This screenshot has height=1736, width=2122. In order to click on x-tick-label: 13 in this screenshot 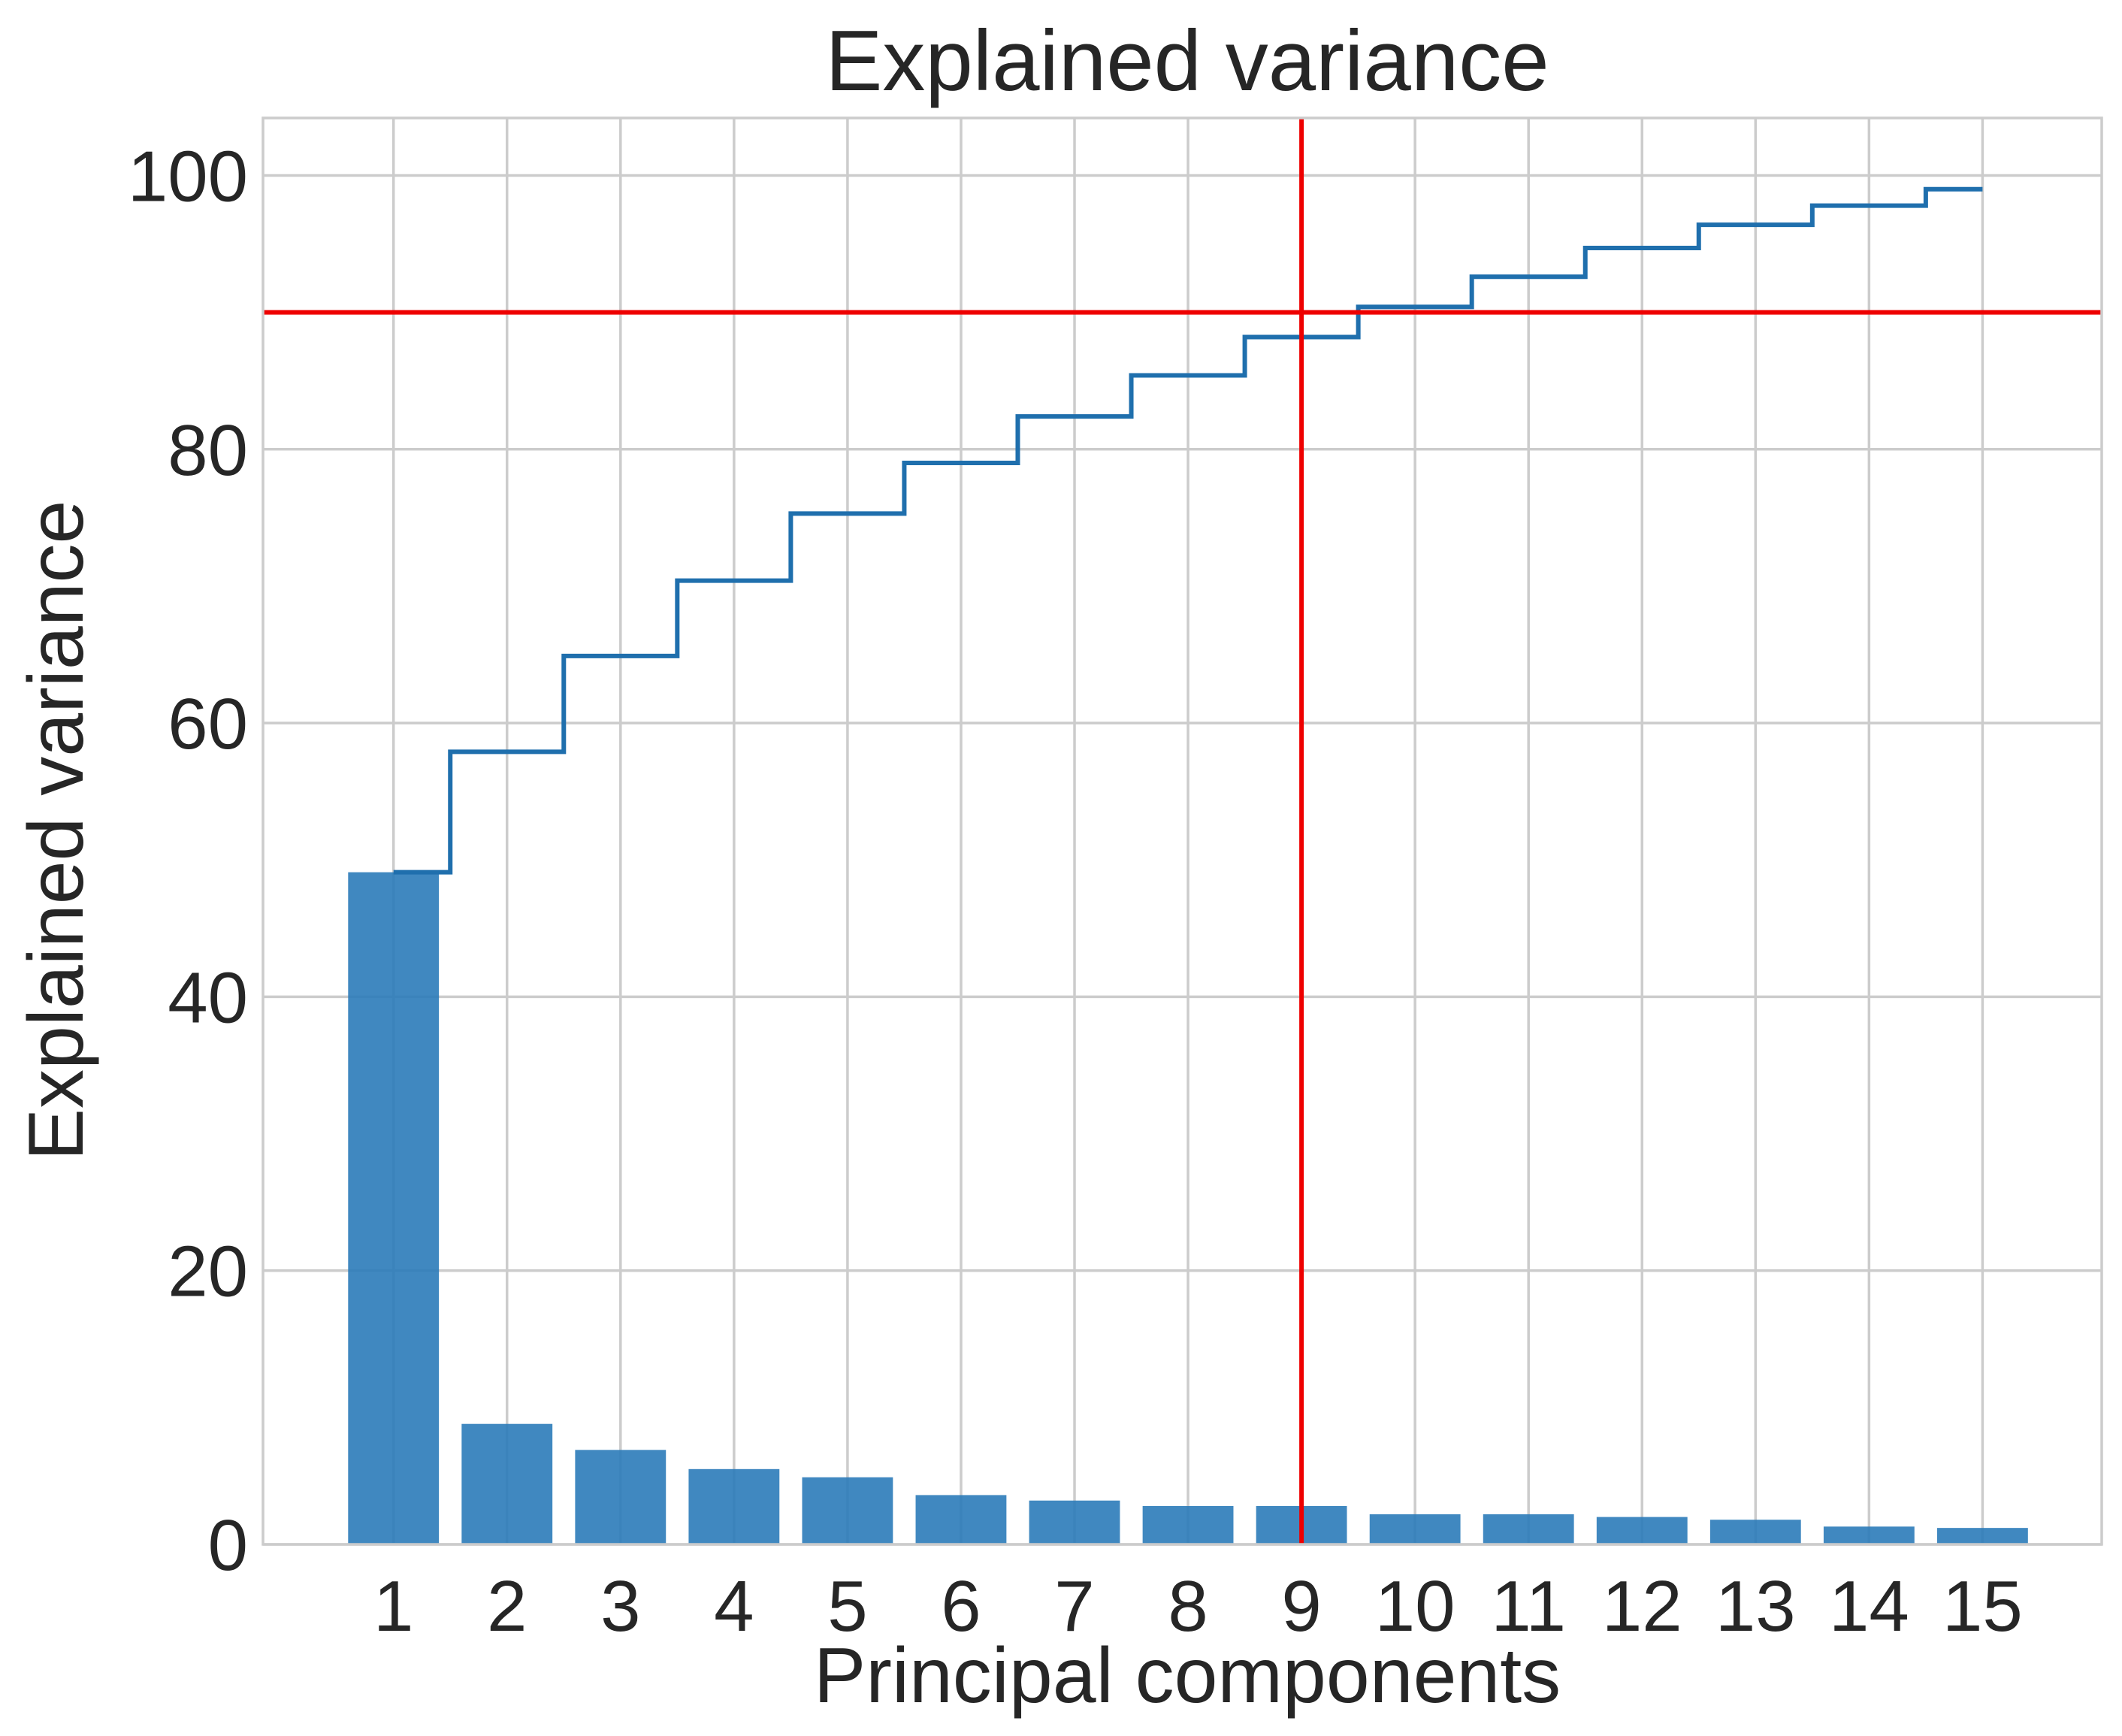, I will do `click(1756, 1606)`.